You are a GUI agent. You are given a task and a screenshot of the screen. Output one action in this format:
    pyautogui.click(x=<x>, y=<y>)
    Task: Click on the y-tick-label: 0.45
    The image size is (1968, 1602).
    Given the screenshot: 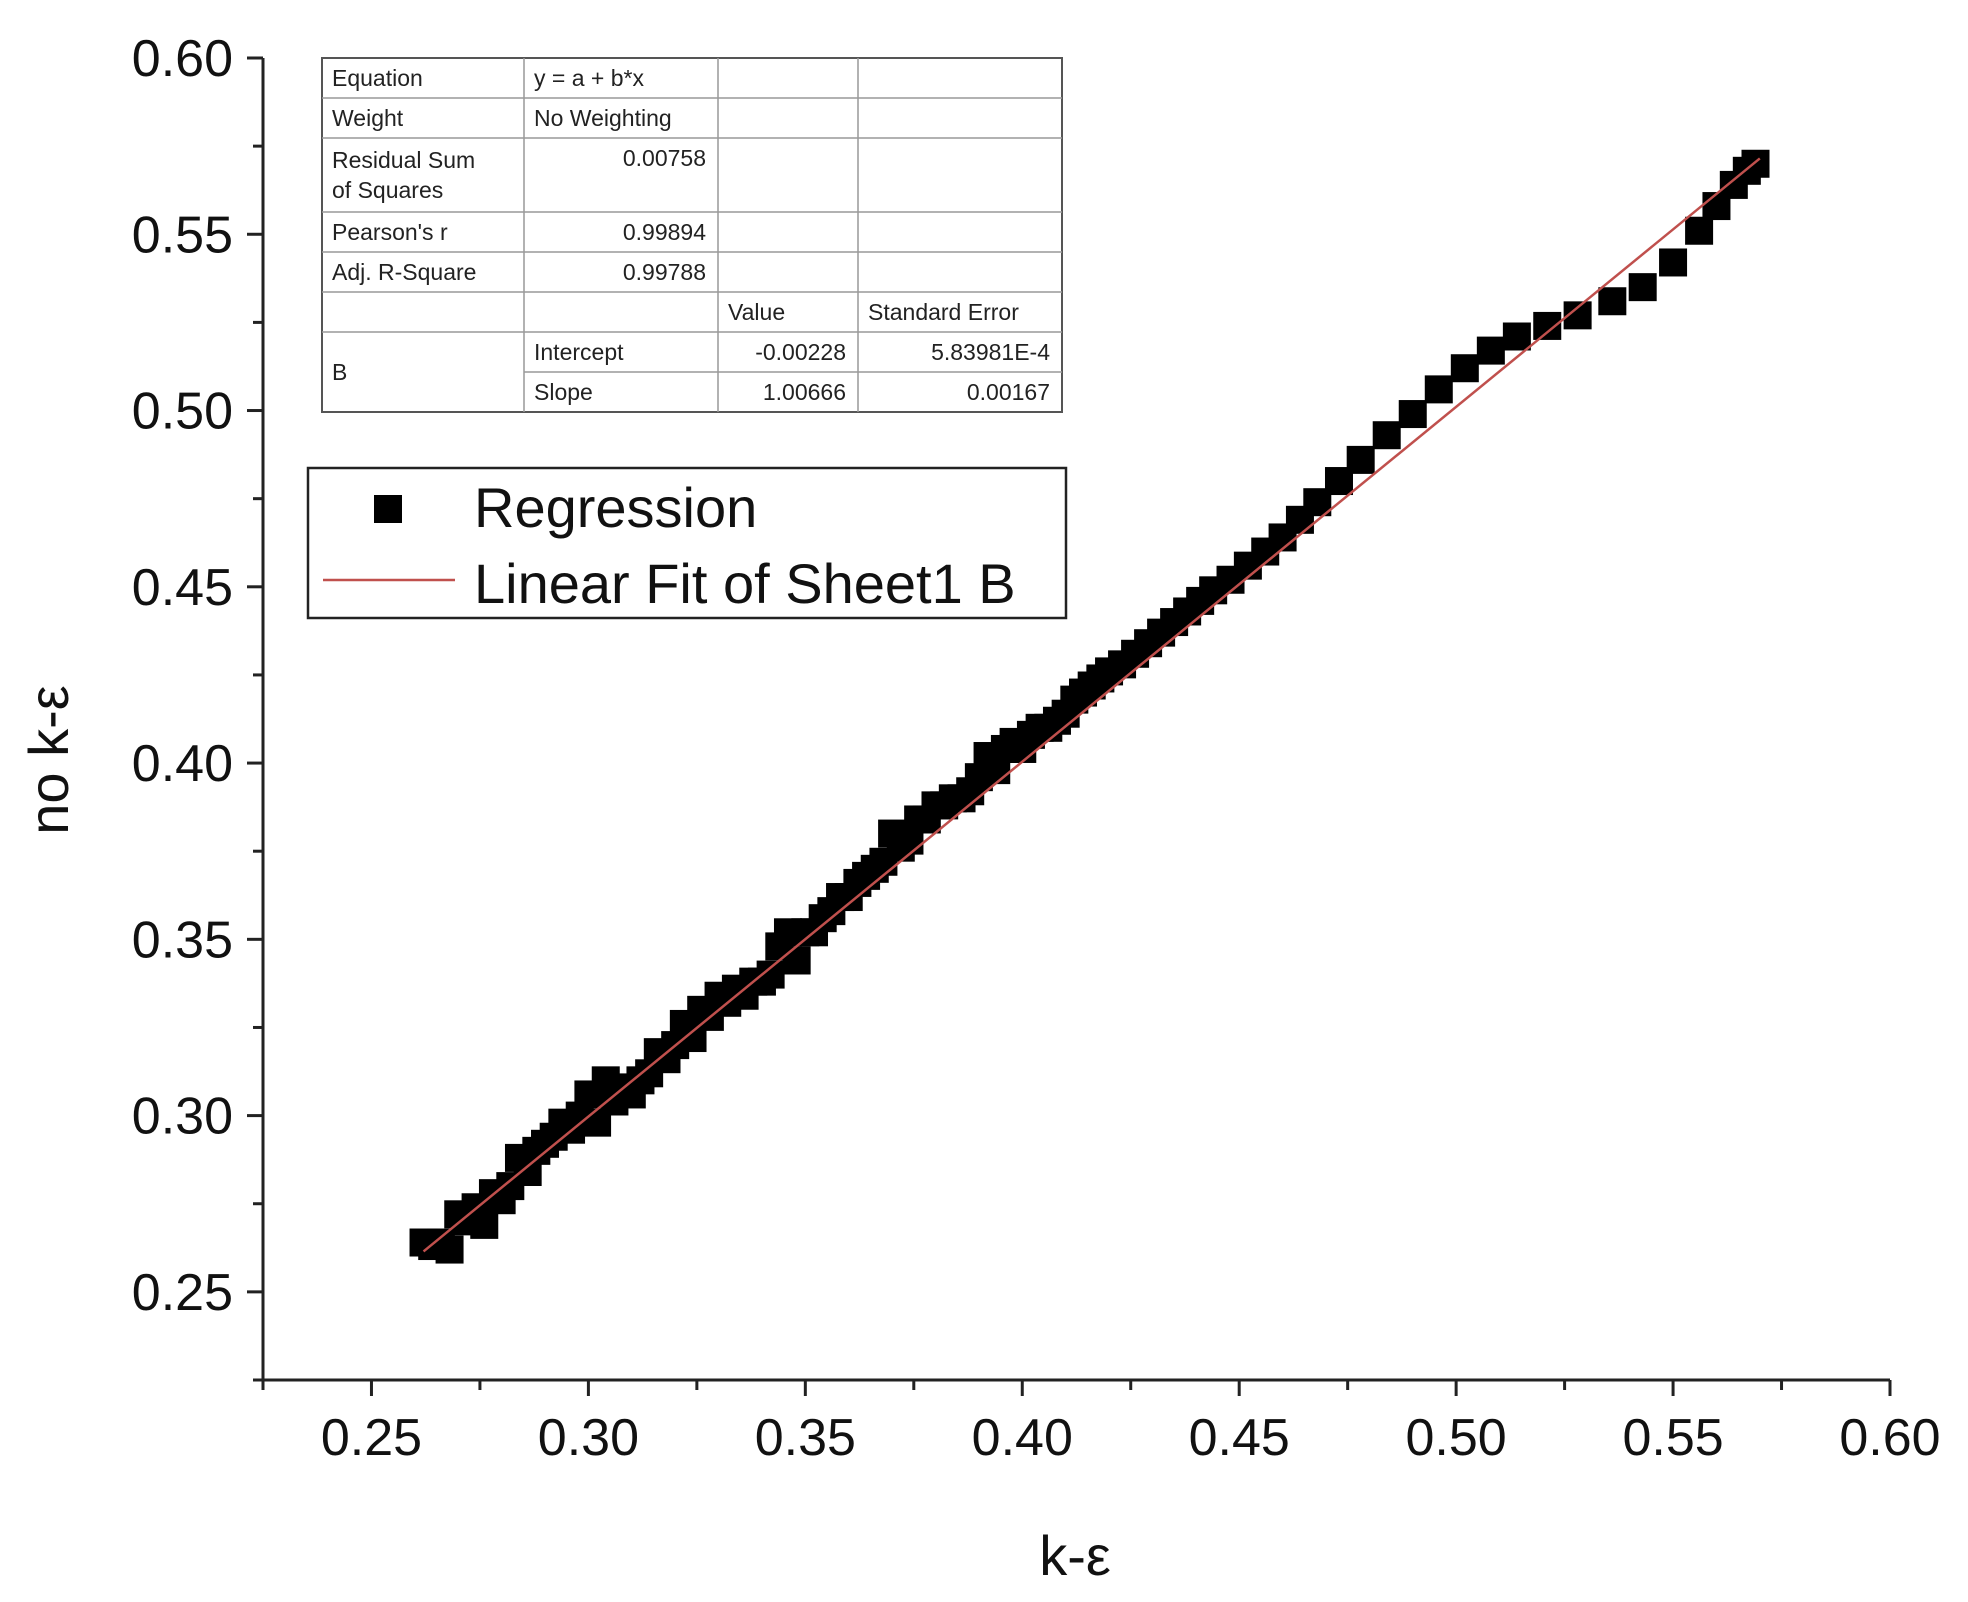 What is the action you would take?
    pyautogui.click(x=182, y=588)
    